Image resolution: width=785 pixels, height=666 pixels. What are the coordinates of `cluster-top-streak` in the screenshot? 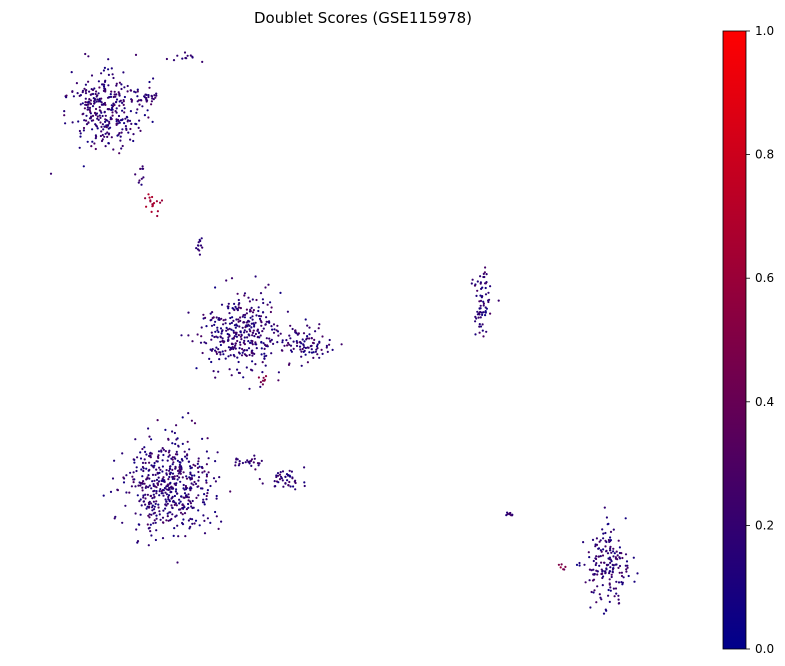 It's located at (184, 57).